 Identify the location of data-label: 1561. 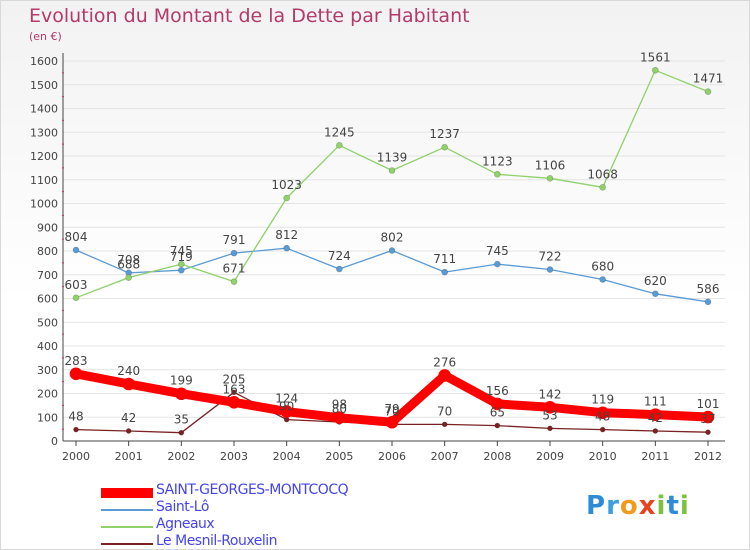
(655, 57).